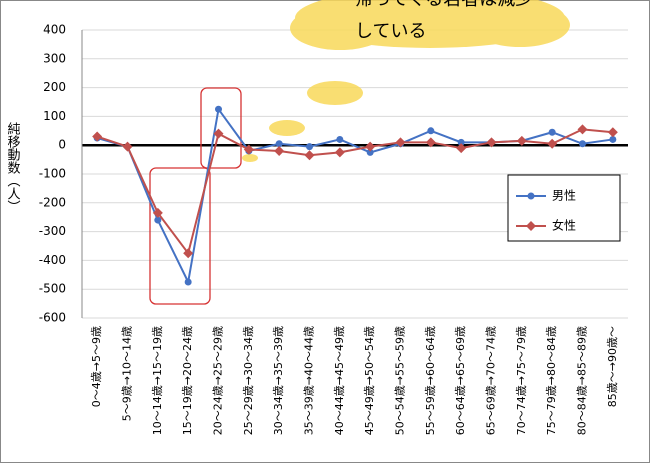 Image resolution: width=650 pixels, height=467 pixels. Describe the element at coordinates (13, 167) in the screenshot. I see `y-axis-label: 純移動数（人）` at that location.